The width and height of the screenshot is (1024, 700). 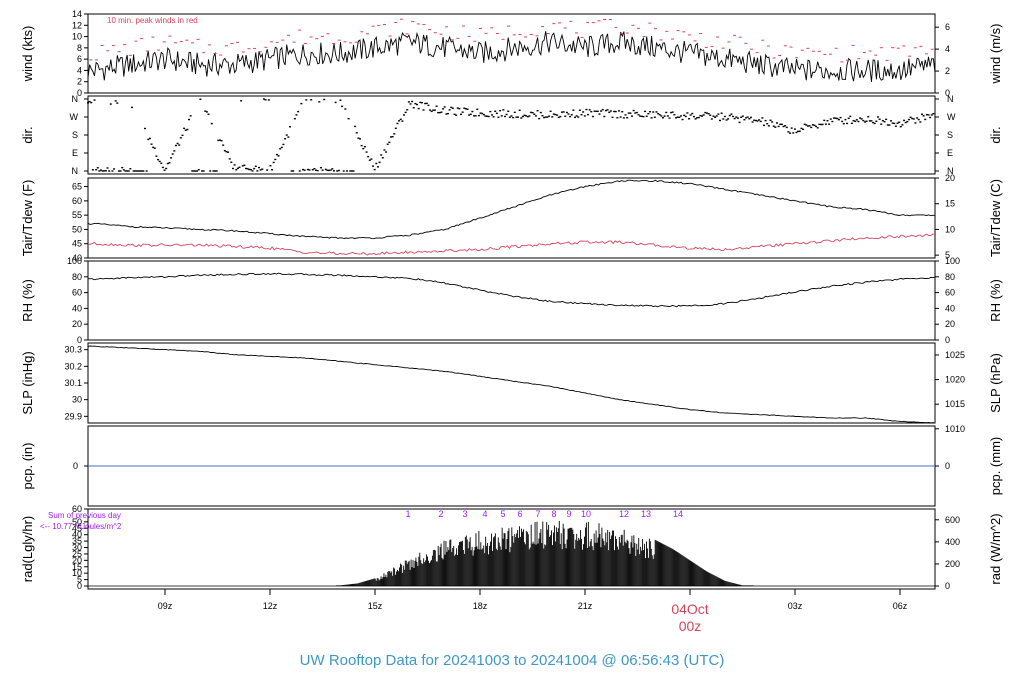 I want to click on rh-right-tick-label: 0, so click(x=947, y=340).